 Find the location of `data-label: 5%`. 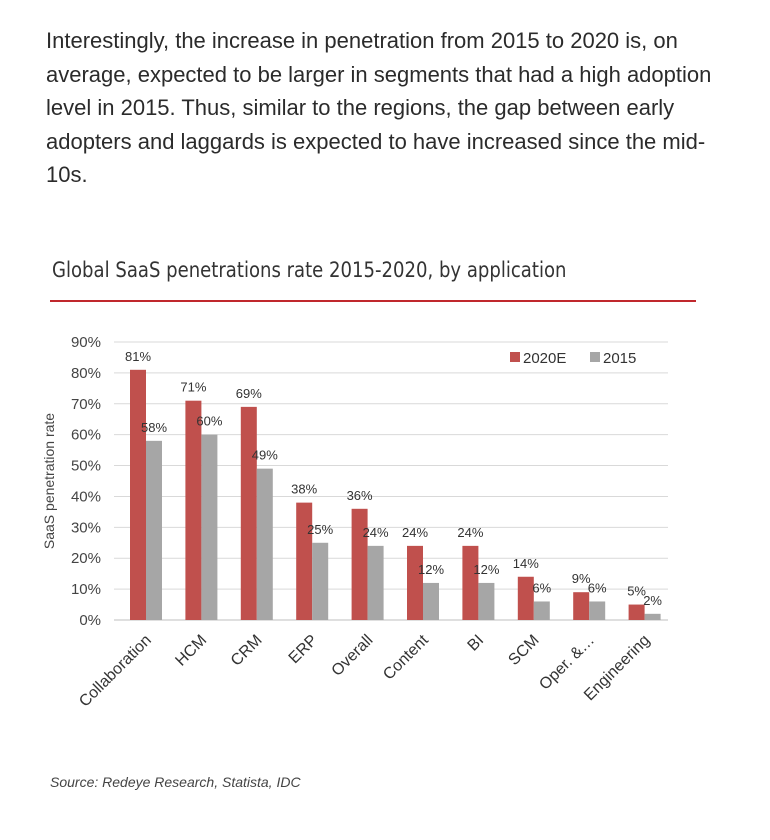

data-label: 5% is located at coordinates (636, 591).